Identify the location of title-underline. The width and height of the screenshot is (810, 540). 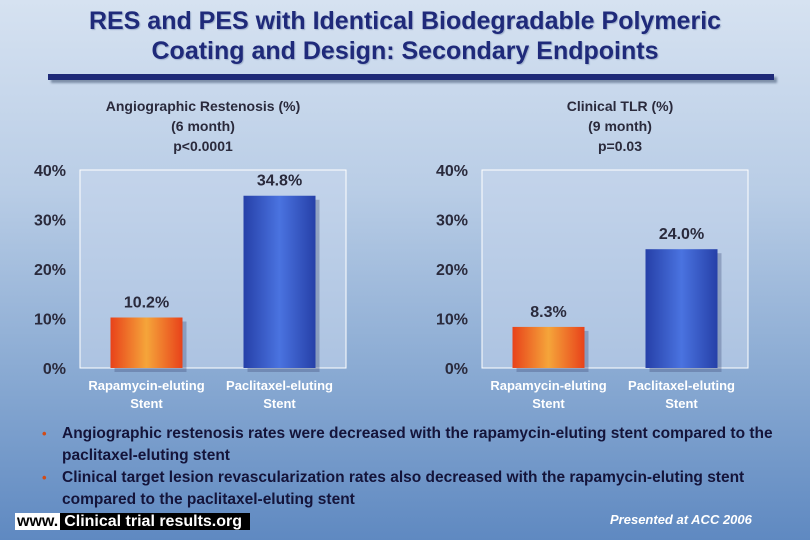
(411, 77).